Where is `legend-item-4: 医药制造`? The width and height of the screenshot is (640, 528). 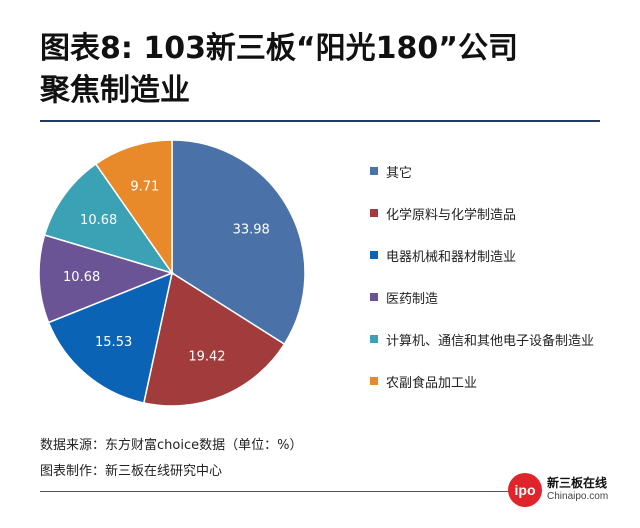
legend-item-4: 医药制造 is located at coordinates (500, 309).